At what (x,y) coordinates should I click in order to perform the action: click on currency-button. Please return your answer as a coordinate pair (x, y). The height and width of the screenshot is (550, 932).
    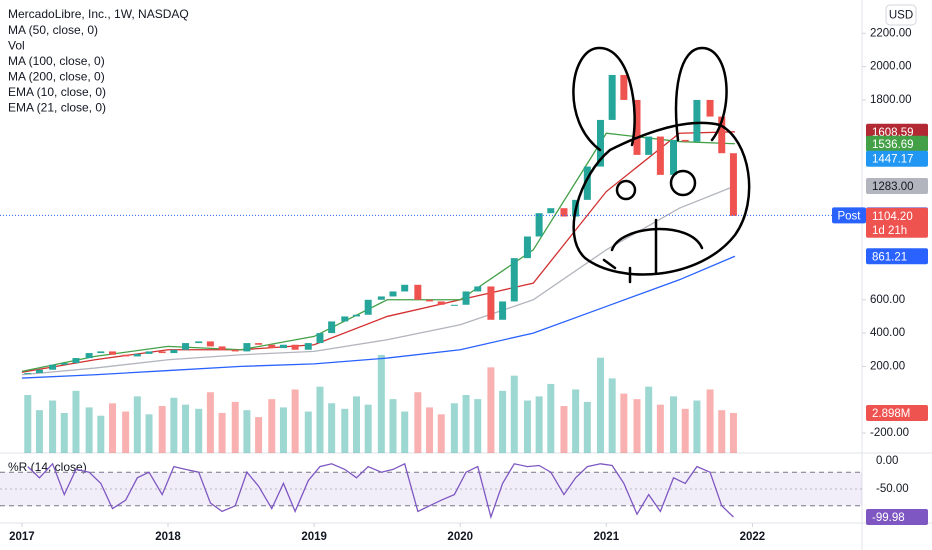
    Looking at the image, I should click on (901, 15).